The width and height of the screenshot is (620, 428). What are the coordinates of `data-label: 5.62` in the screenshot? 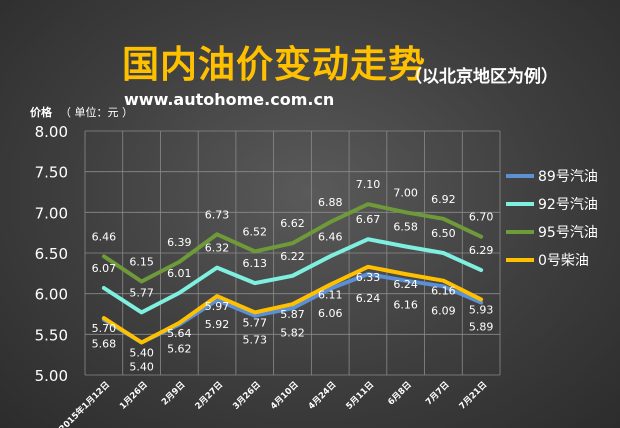 It's located at (179, 349).